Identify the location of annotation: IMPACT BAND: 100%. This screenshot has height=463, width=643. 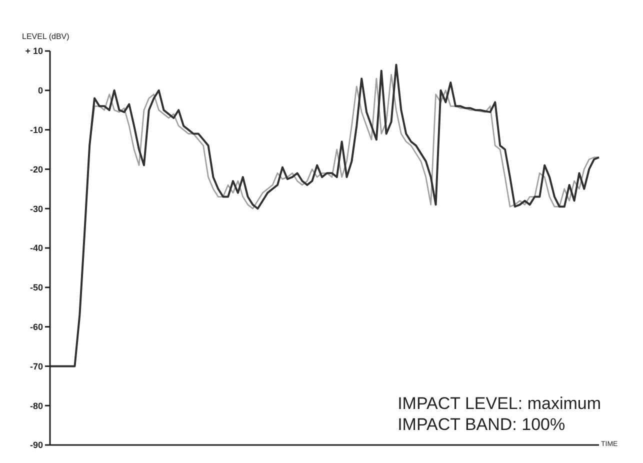
(482, 424).